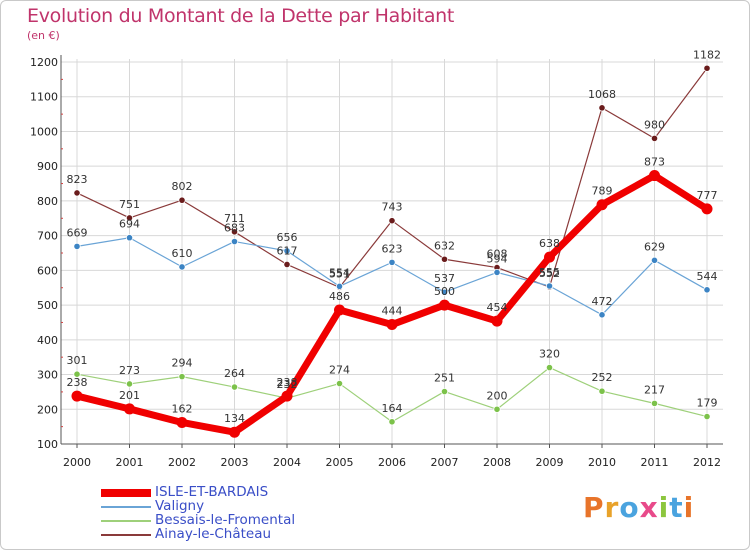 Image resolution: width=750 pixels, height=550 pixels. Describe the element at coordinates (47, 201) in the screenshot. I see `y-tick-label: 800` at that location.